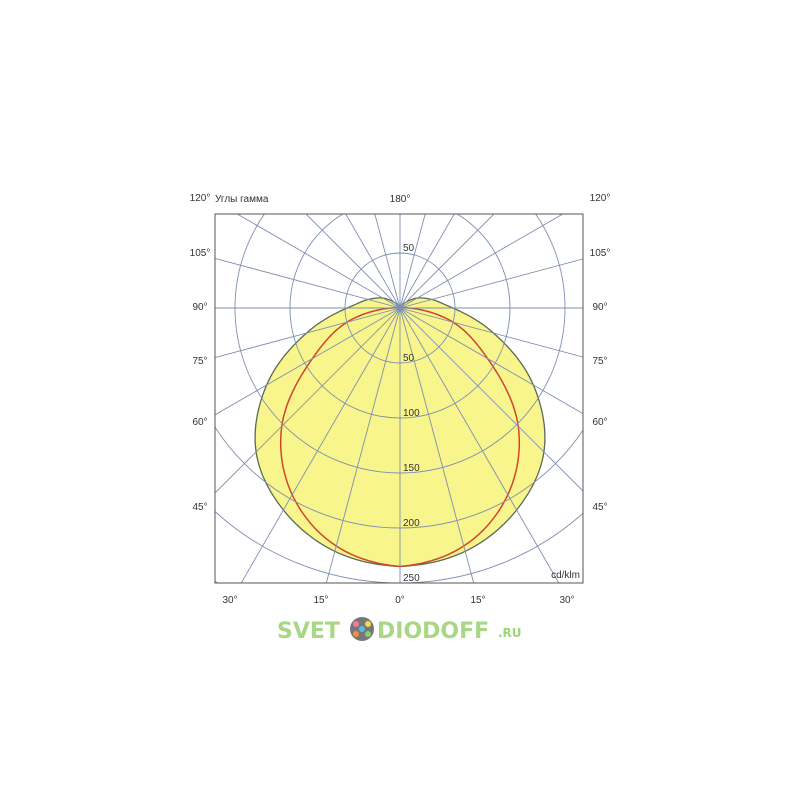 The width and height of the screenshot is (800, 800). I want to click on watermark-logo: SVET DIODOFF .RU, so click(399, 630).